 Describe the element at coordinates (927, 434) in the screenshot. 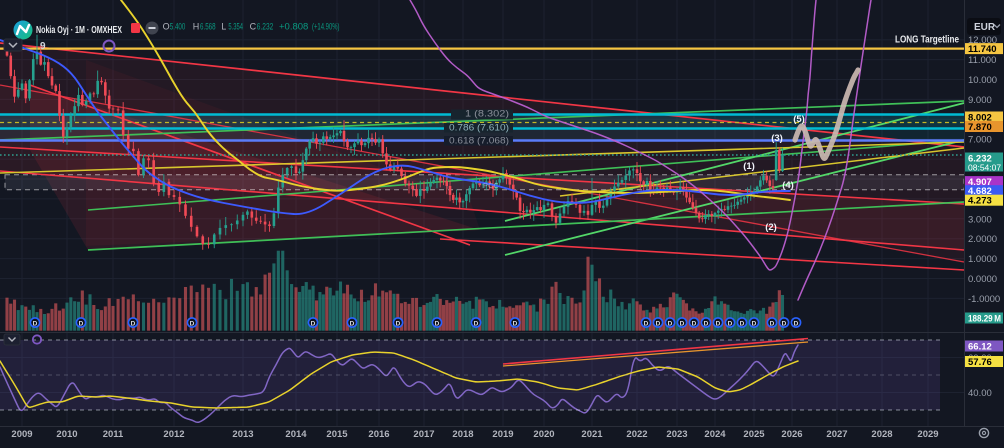

I see `svg-text: 2029` at that location.